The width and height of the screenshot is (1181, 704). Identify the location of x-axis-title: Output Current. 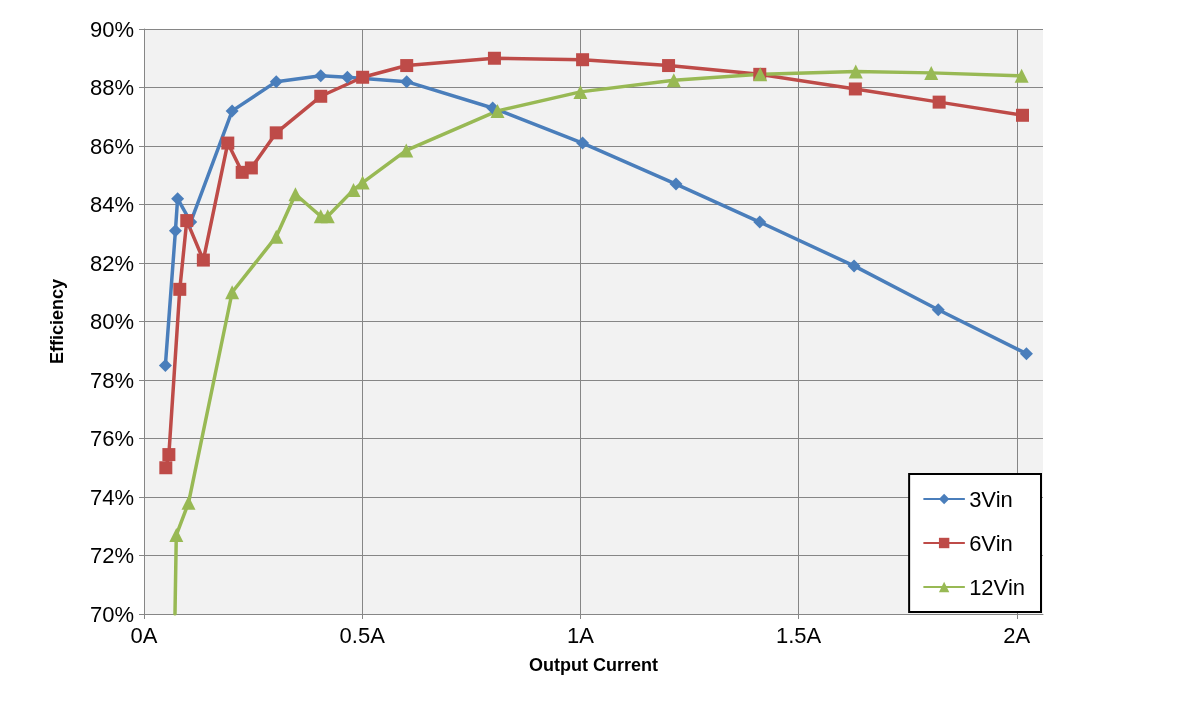
(593, 665).